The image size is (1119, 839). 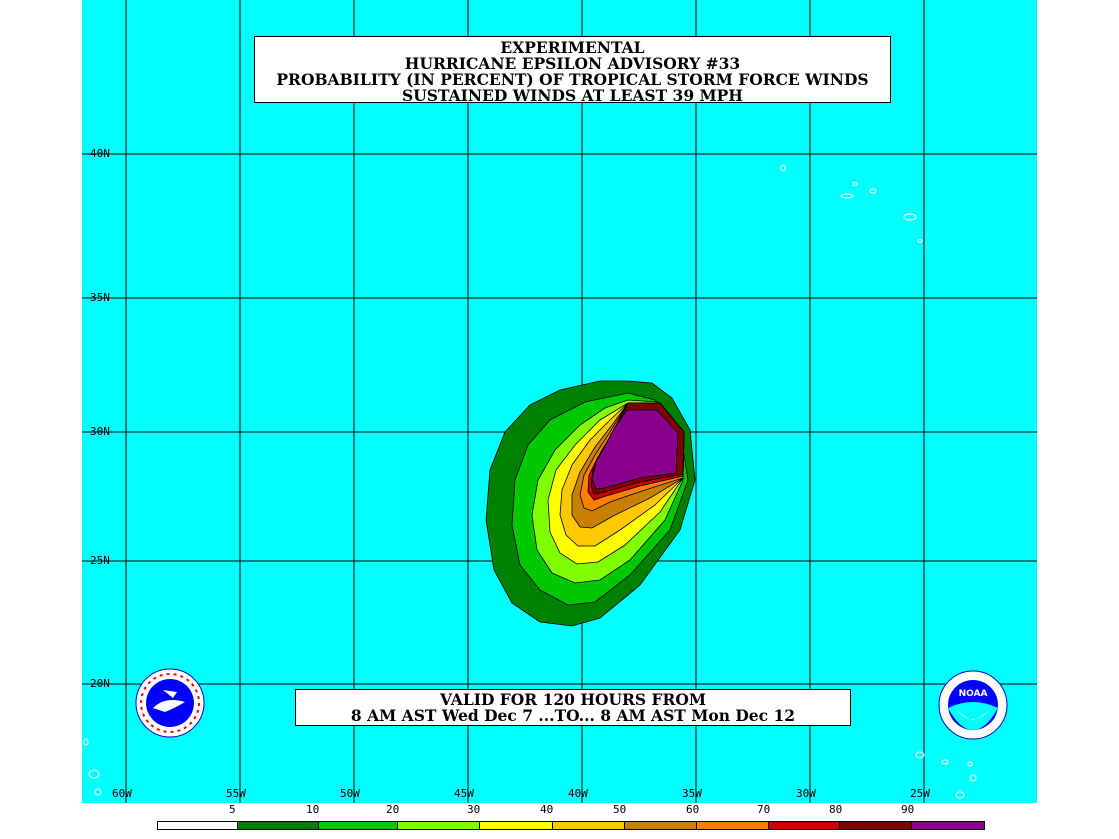 I want to click on legend-tick-5: 5, so click(x=232, y=809).